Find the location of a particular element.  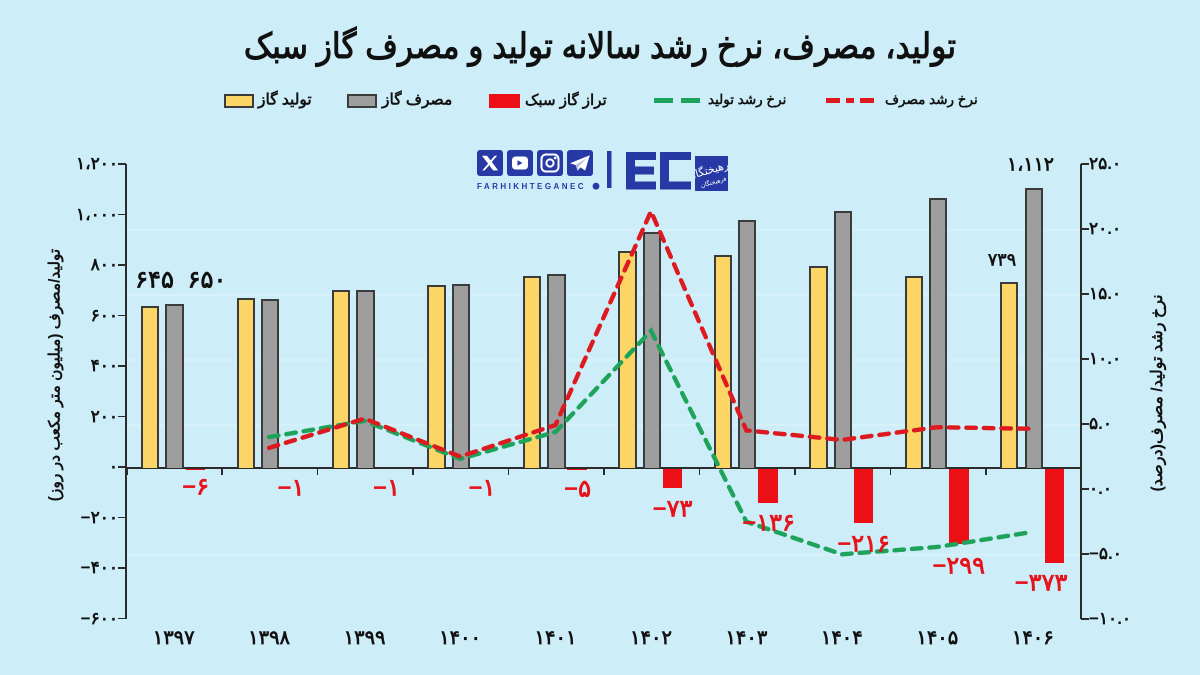

svg-text: FARHIKHTEGANEC is located at coordinates (531, 186).